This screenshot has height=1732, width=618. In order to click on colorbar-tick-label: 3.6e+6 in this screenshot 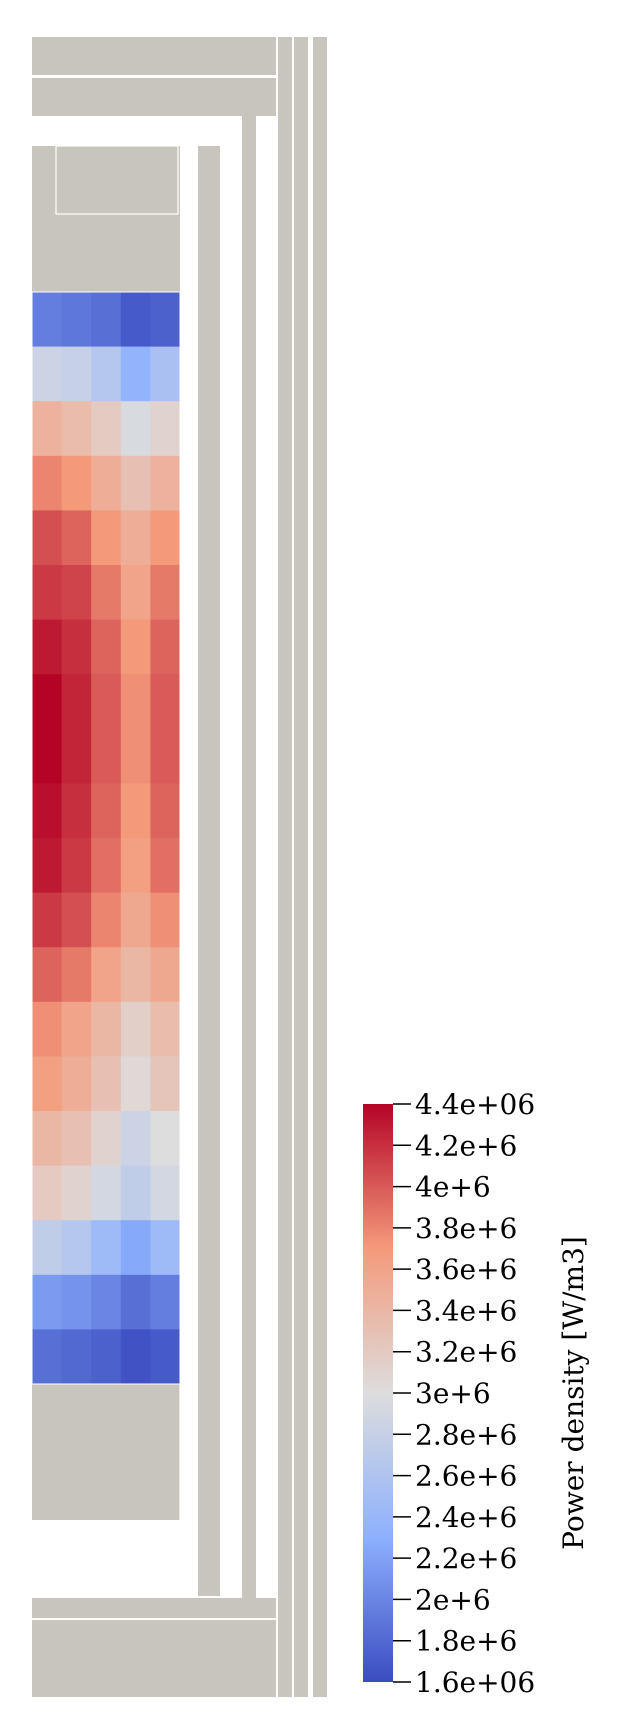, I will do `click(466, 1269)`.